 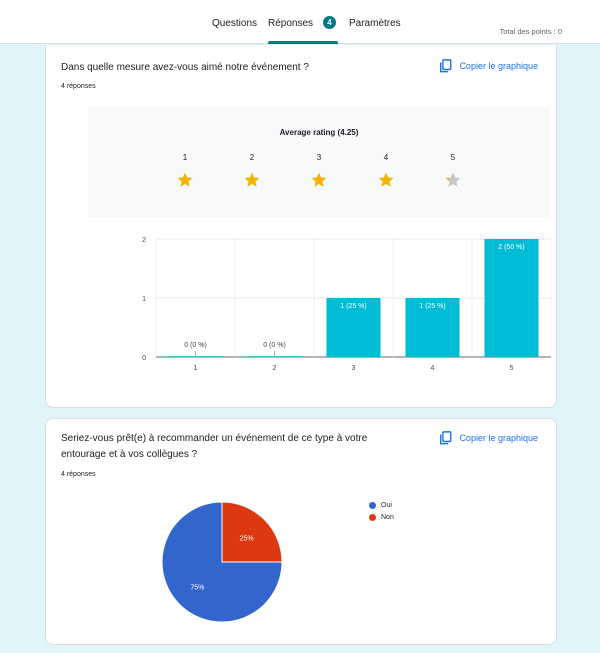 I want to click on responses-count-badge: 4, so click(x=329, y=22).